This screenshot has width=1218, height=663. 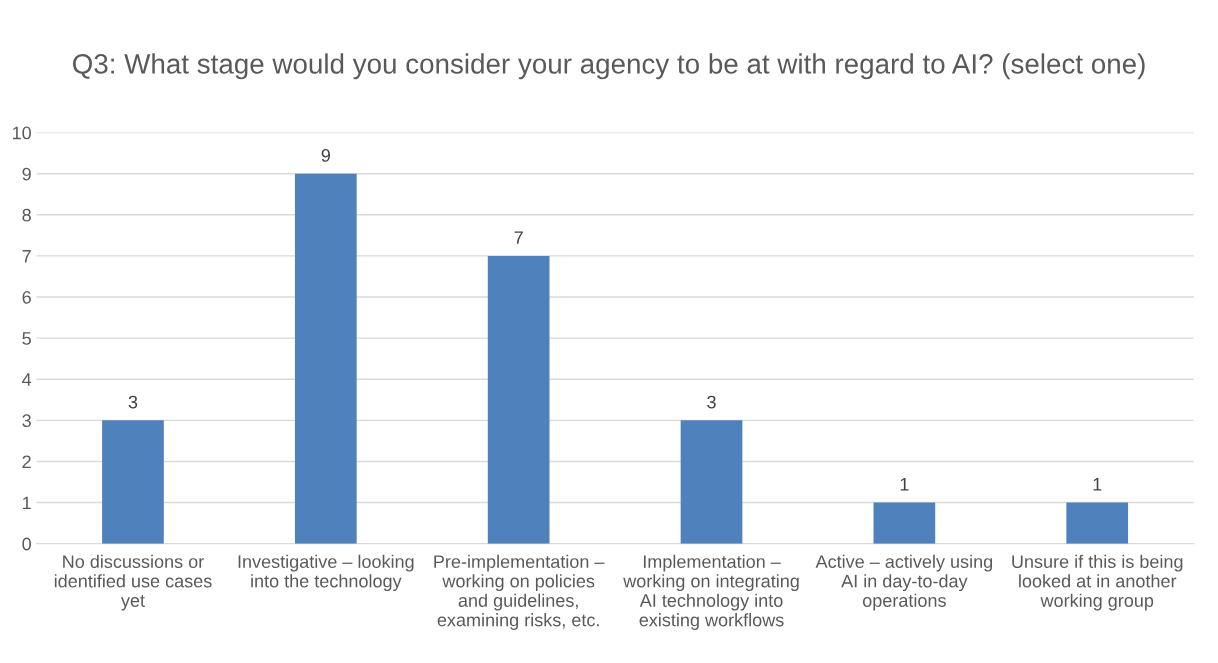 I want to click on y-tick-label: 3, so click(x=26, y=421).